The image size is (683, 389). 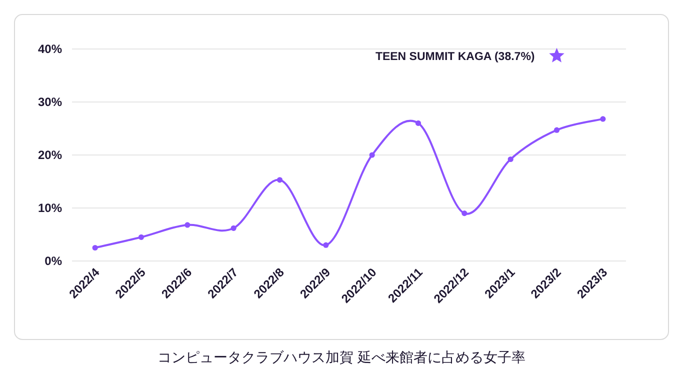 I want to click on series-label: TEEN SUMMIT KAGA (38.7%), so click(x=455, y=56).